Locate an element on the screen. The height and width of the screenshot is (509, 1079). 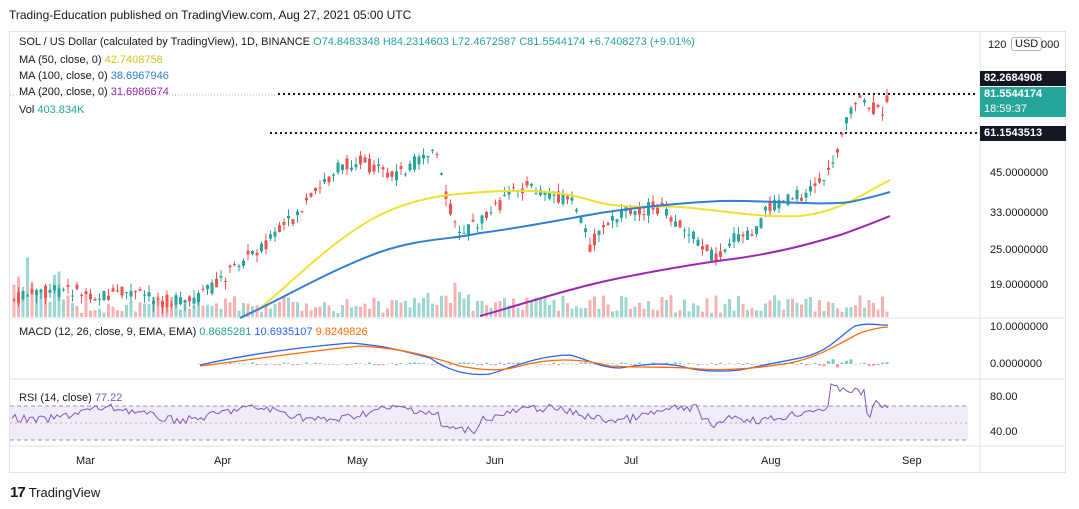
volume-legend: Vol 403.834K is located at coordinates (51, 110).